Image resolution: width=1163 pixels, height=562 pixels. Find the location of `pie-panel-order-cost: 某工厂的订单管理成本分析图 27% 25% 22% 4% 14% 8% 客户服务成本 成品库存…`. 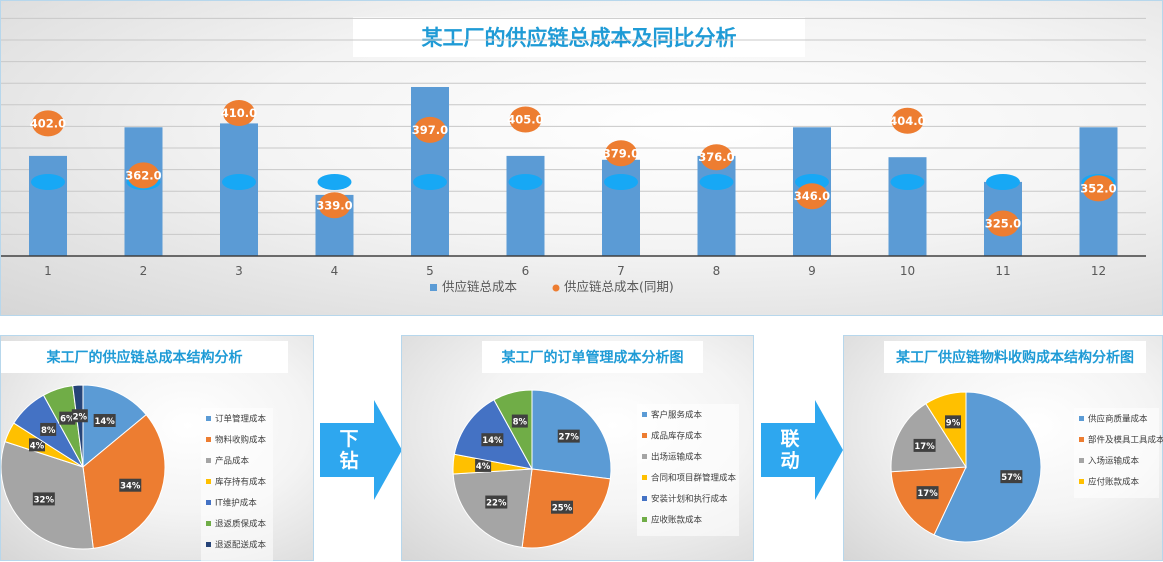

pie-panel-order-cost: 某工厂的订单管理成本分析图 27% 25% 22% 4% 14% 8% 客户服务成本 成品库存… is located at coordinates (577, 448).